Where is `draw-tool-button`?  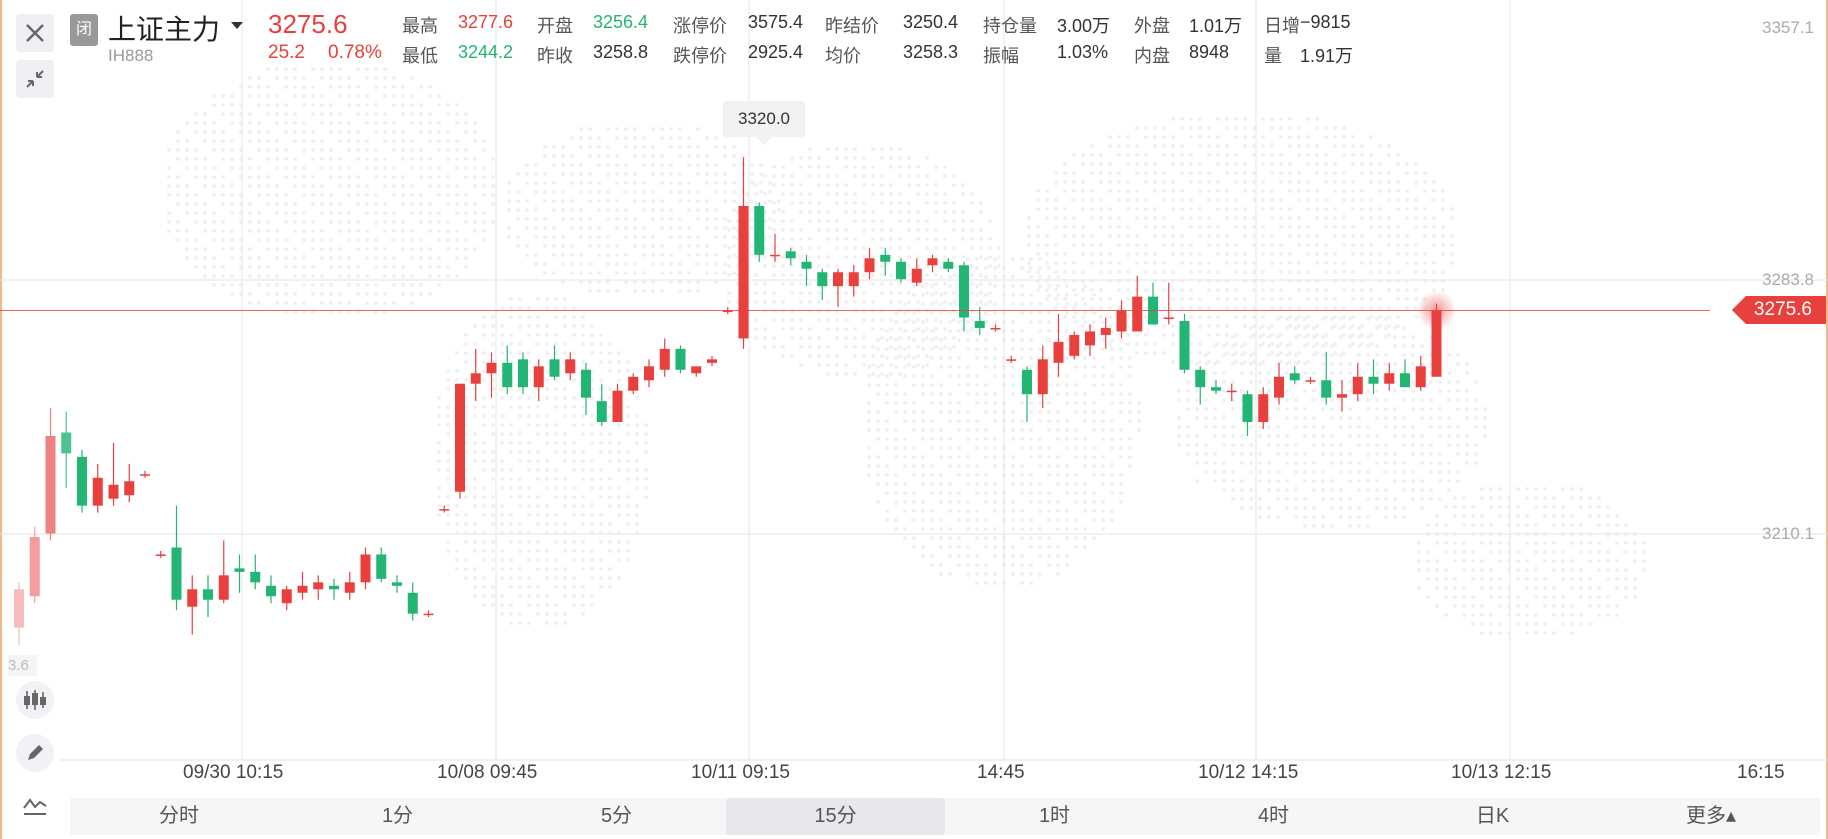
draw-tool-button is located at coordinates (35, 753).